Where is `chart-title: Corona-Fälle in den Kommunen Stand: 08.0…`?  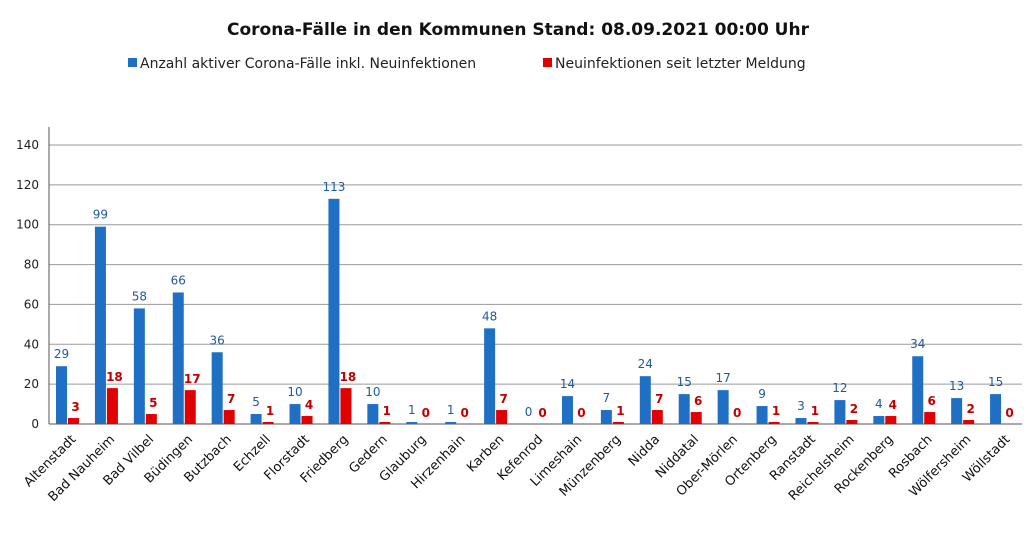
chart-title: Corona-Fälle in den Kommunen Stand: 08.0… is located at coordinates (518, 30).